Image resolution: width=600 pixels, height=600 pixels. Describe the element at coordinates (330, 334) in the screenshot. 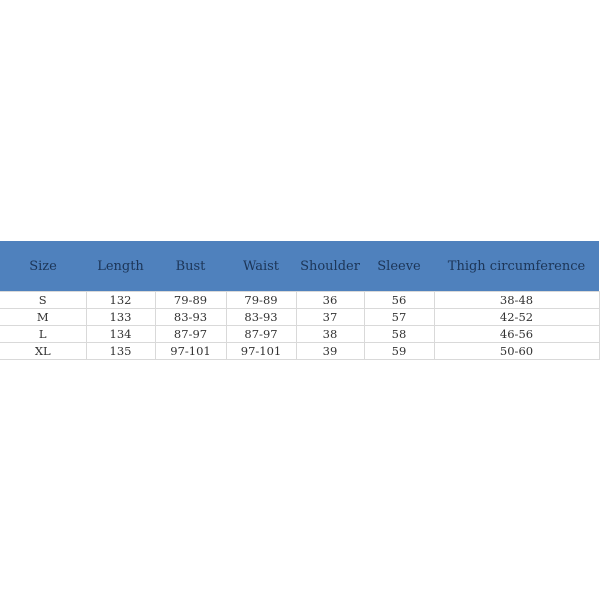

I see `cell: 38` at that location.